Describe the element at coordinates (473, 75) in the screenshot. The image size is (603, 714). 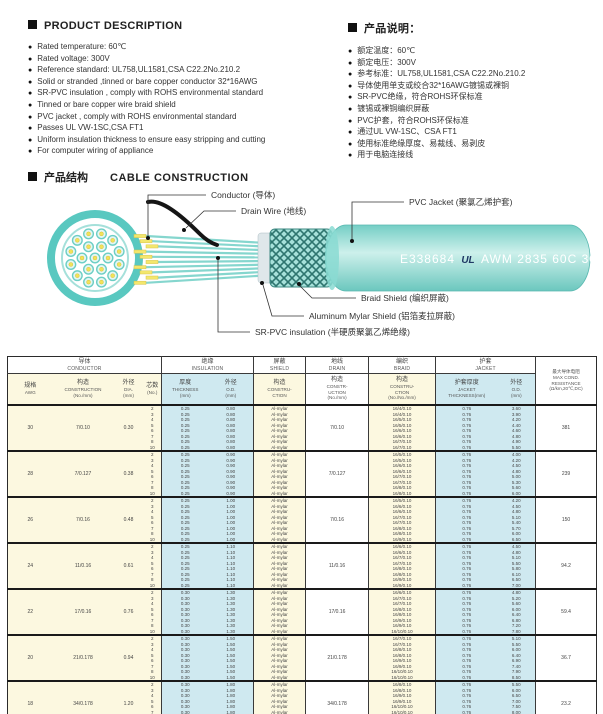
I see `bullet-item: 参考标准：UL758,UL1581,CSA C22.2No.210.2` at that location.